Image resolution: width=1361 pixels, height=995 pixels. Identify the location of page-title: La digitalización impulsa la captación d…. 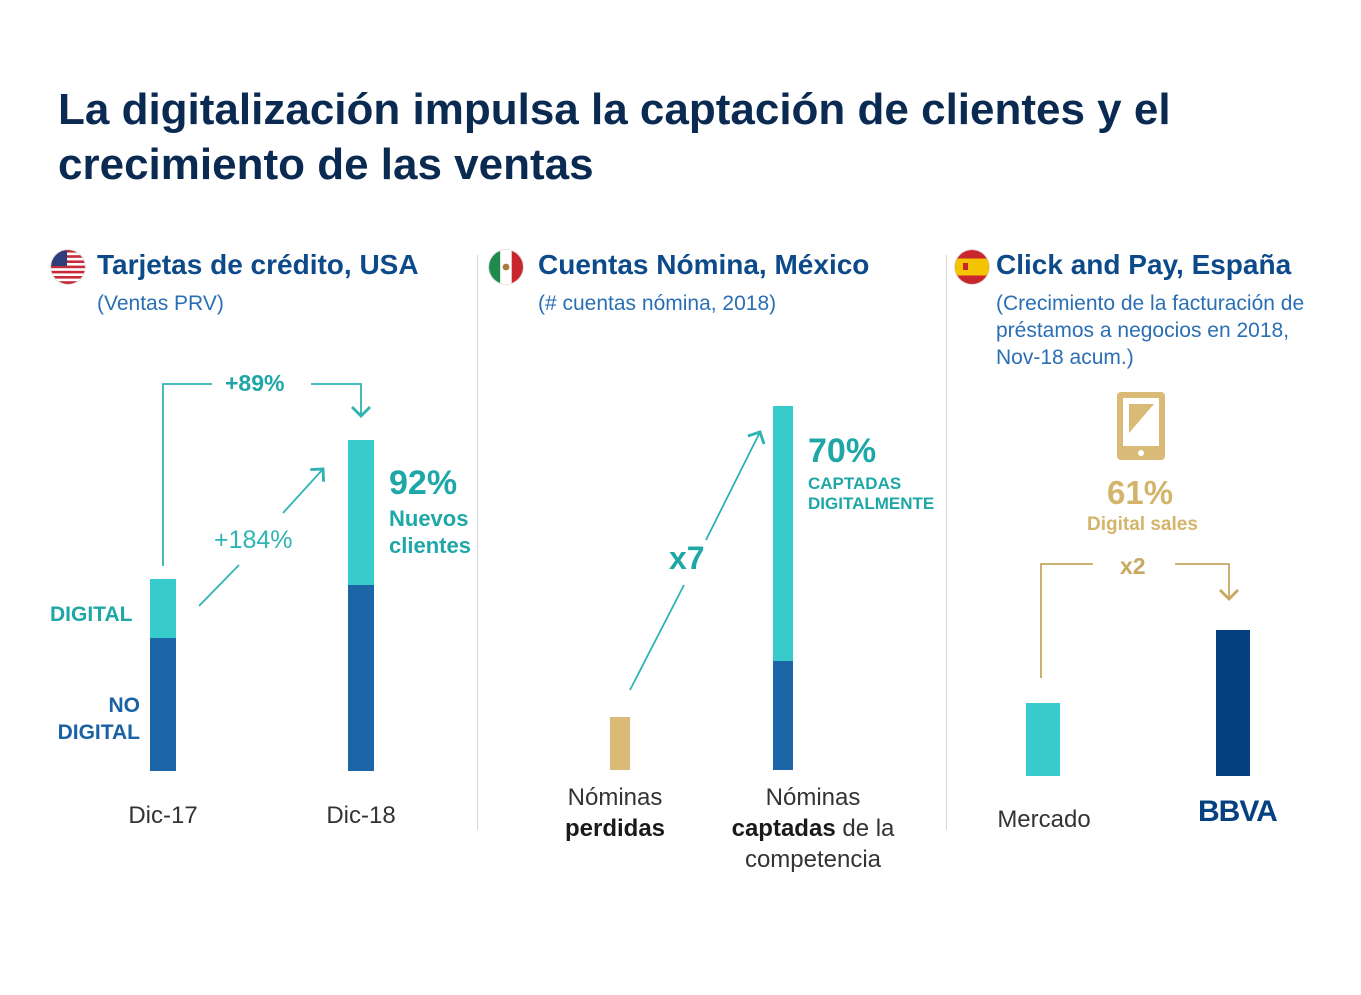
(614, 137).